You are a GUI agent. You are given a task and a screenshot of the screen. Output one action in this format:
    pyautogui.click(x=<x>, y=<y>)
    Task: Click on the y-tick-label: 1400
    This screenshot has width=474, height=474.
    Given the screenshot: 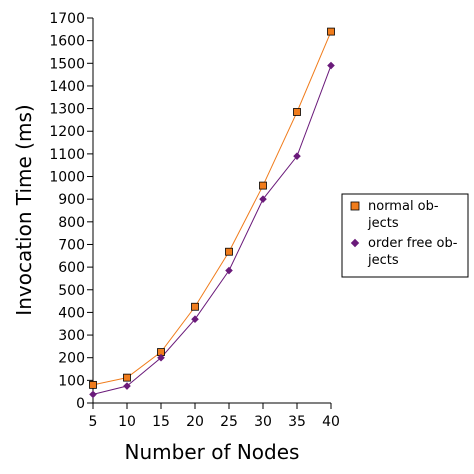 What is the action you would take?
    pyautogui.click(x=67, y=87)
    